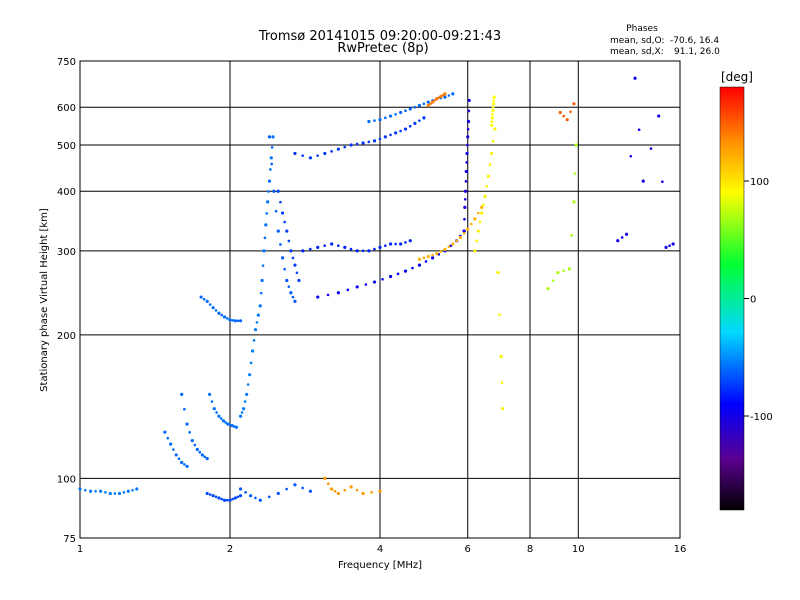 The image size is (800, 600). Describe the element at coordinates (66, 336) in the screenshot. I see `y-tick-label: 200` at that location.